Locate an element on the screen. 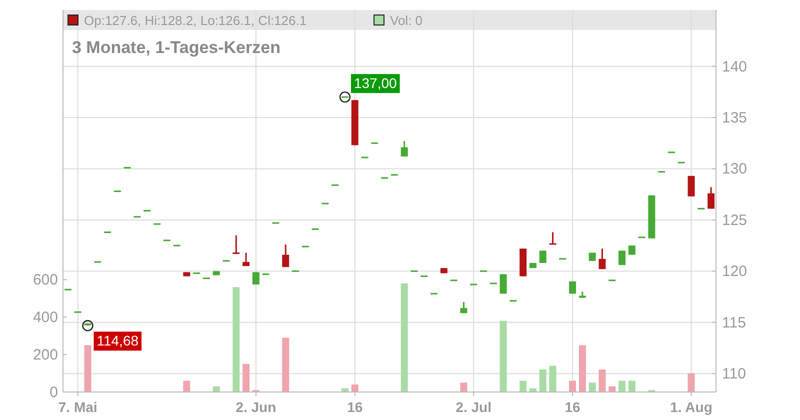 Image resolution: width=800 pixels, height=420 pixels. y-tick-label: 125 is located at coordinates (735, 220).